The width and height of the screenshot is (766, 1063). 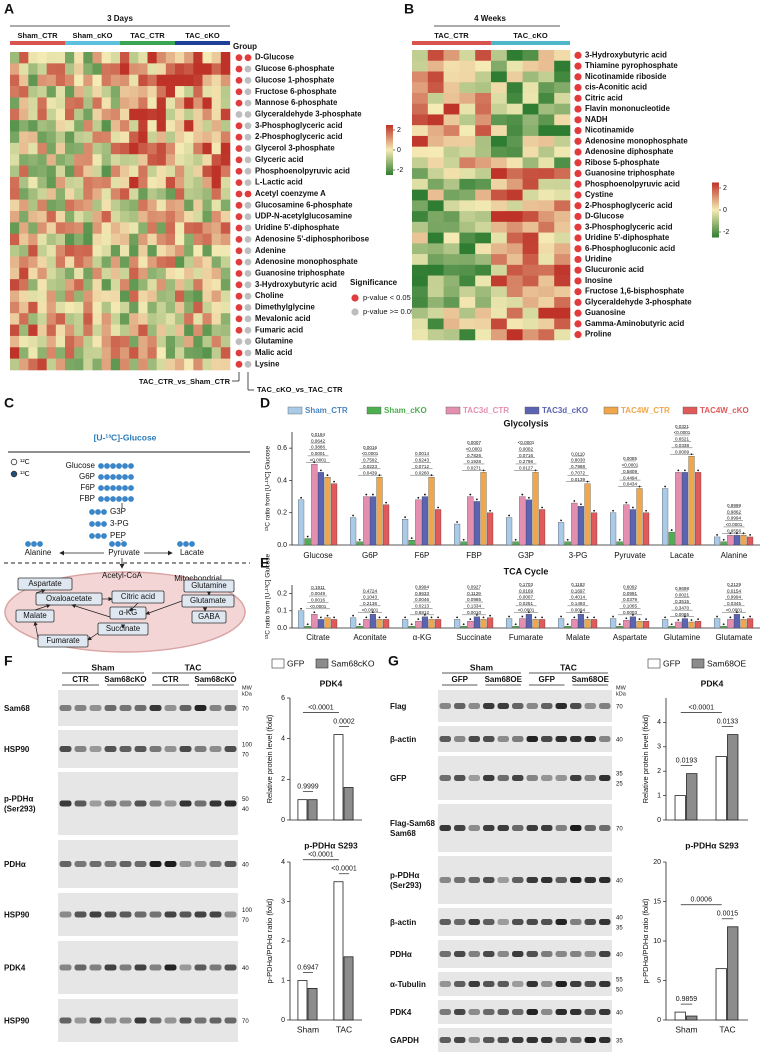 I want to click on p-value: 0.9859, so click(x=687, y=999).